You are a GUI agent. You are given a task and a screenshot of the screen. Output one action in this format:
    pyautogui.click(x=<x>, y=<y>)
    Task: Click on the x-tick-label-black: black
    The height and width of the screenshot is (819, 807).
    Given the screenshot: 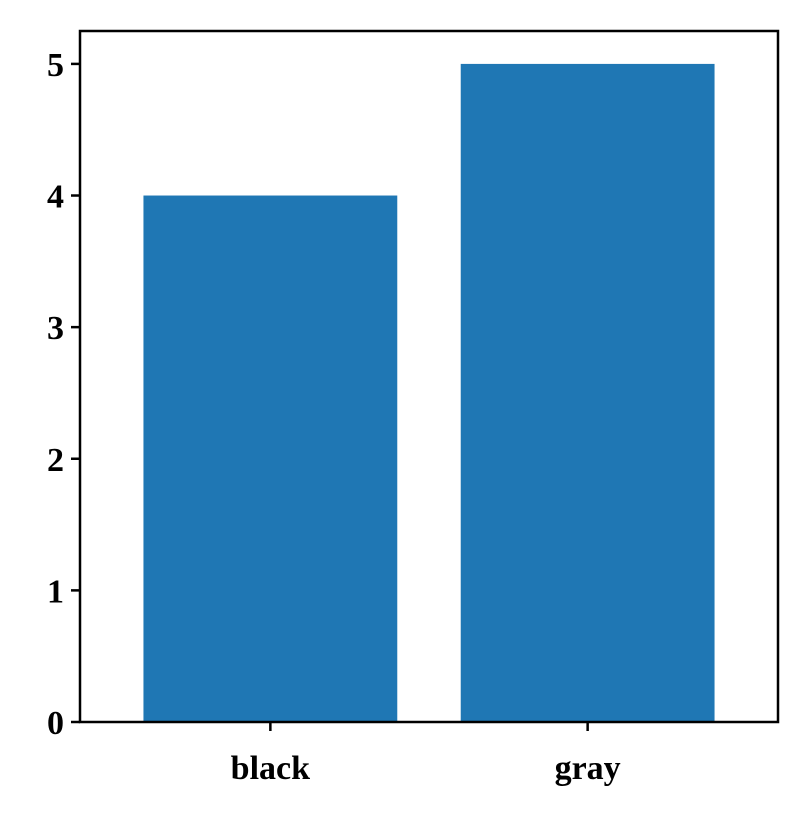 What is the action you would take?
    pyautogui.click(x=270, y=768)
    